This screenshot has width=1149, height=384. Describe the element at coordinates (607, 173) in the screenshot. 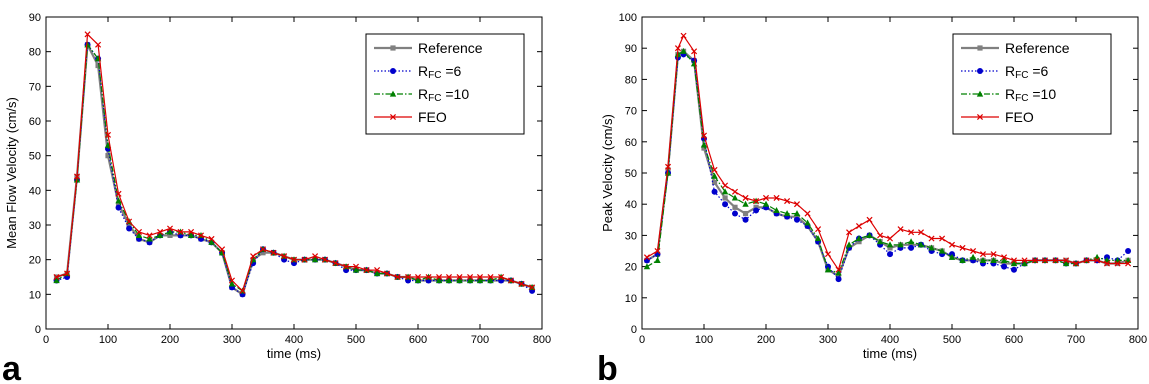

I see `y-axis-label: Peak Velocity (cm/s)` at that location.